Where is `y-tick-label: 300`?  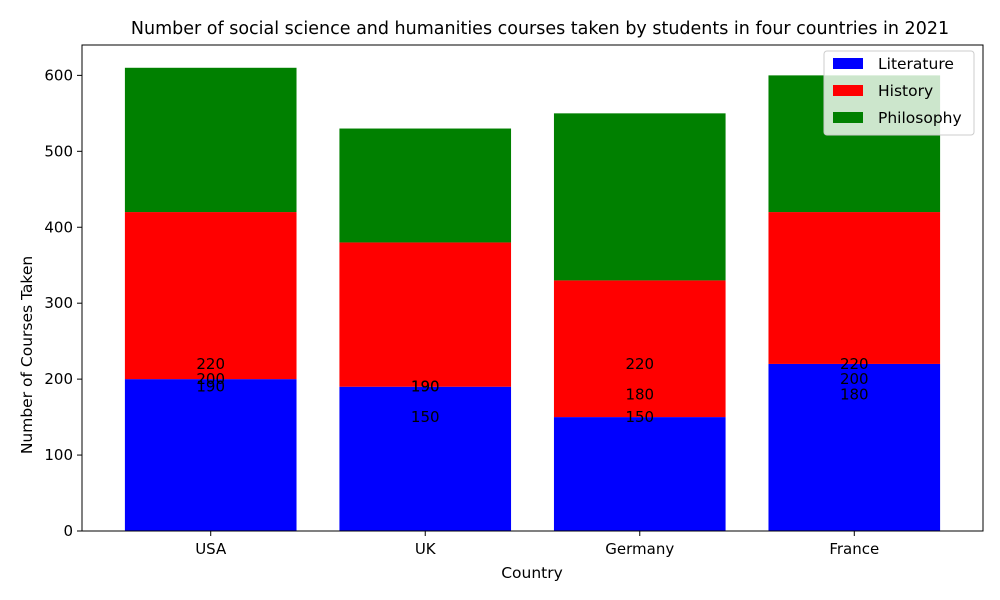
y-tick-label: 300 is located at coordinates (58, 303).